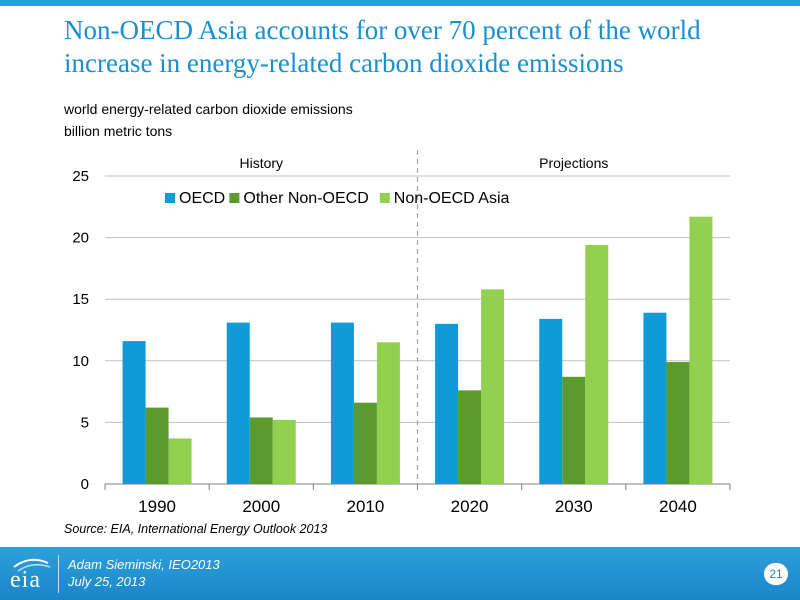  What do you see at coordinates (261, 506) in the screenshot?
I see `x-tick-label: 2000` at bounding box center [261, 506].